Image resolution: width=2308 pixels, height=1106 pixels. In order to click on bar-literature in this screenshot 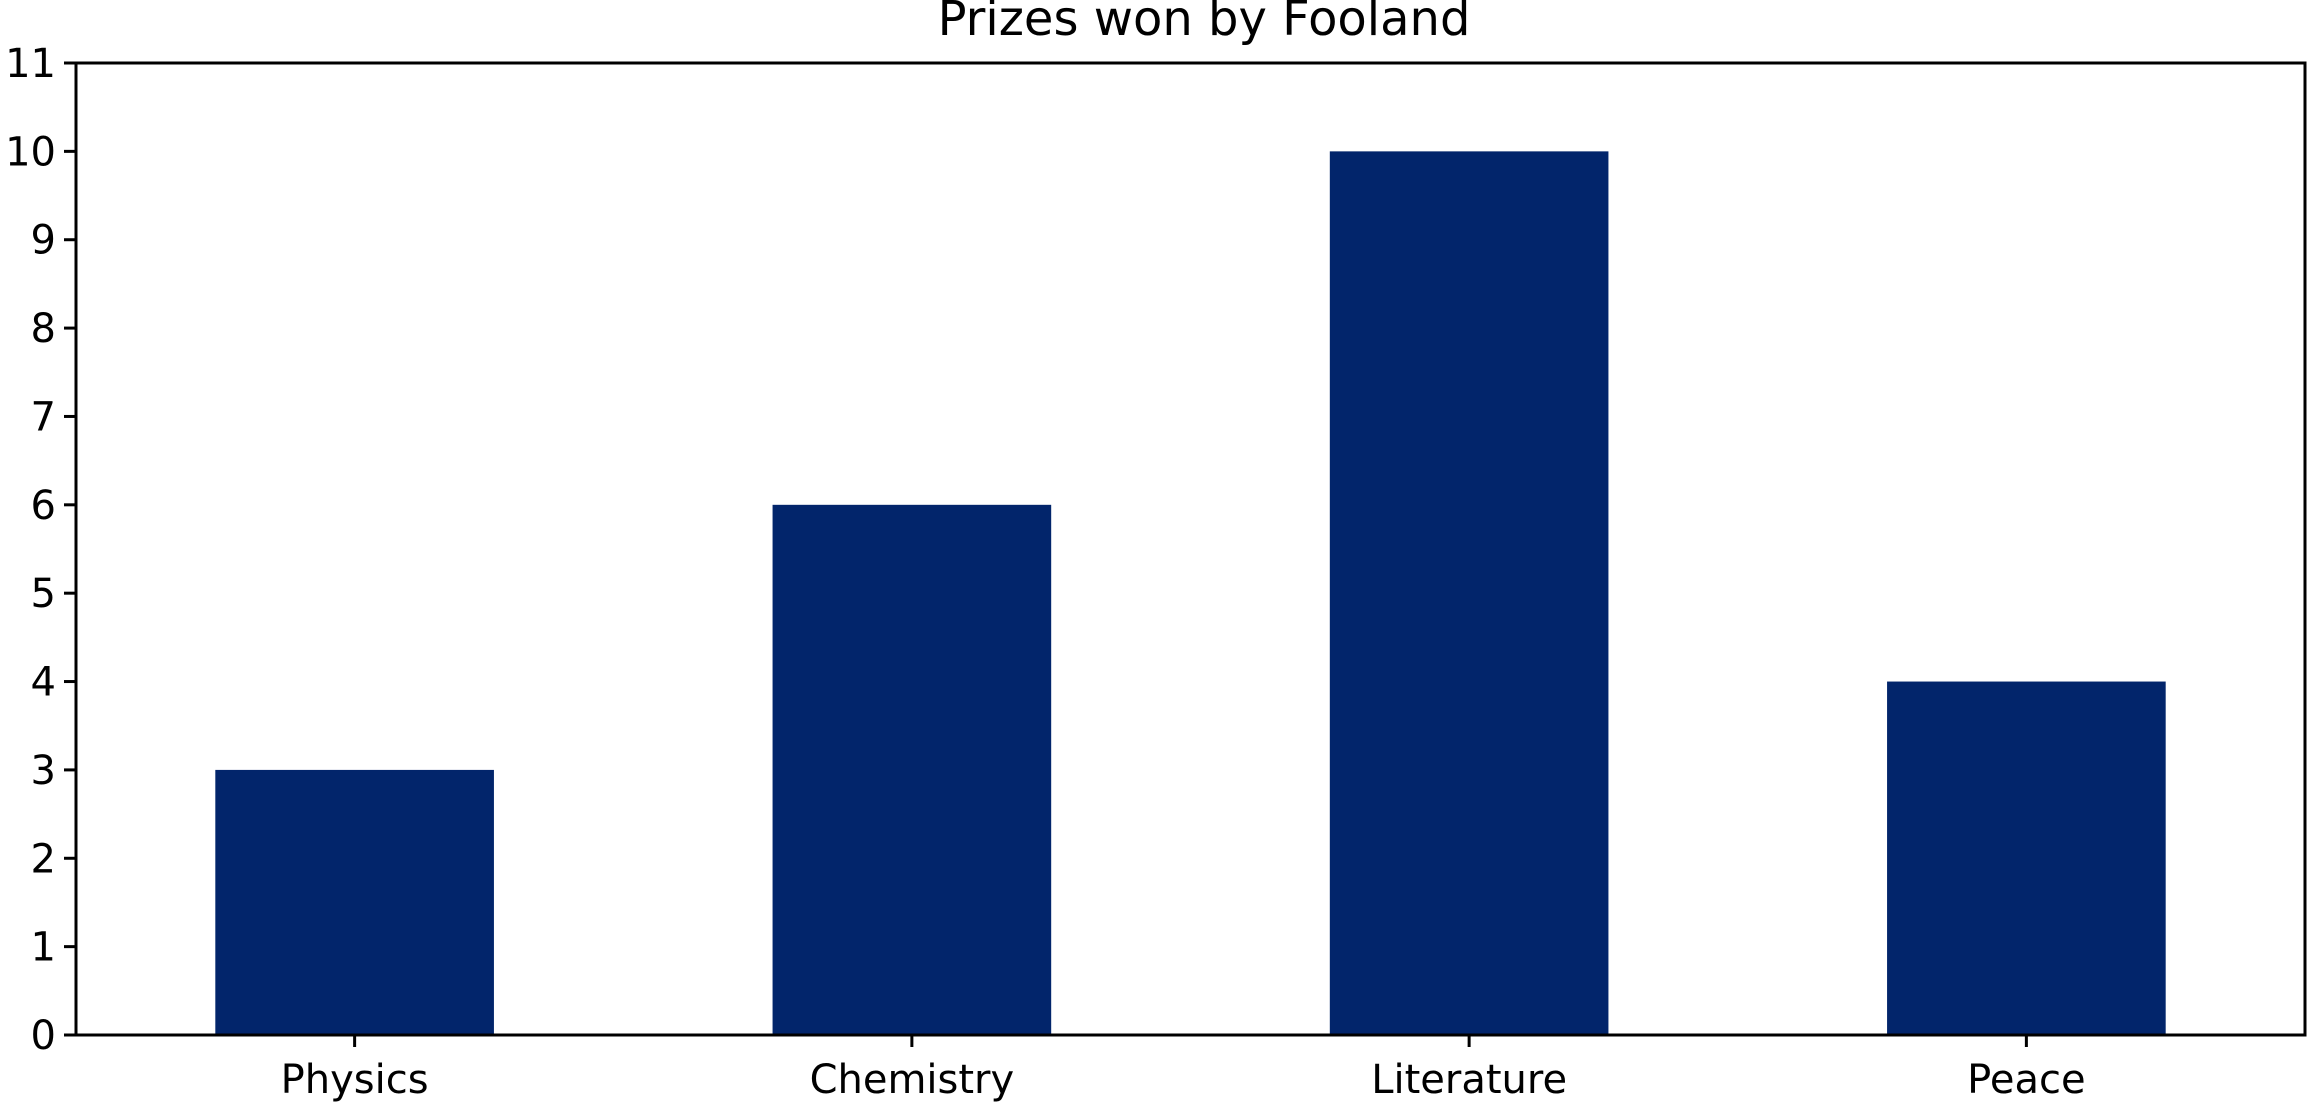, I will do `click(1469, 593)`.